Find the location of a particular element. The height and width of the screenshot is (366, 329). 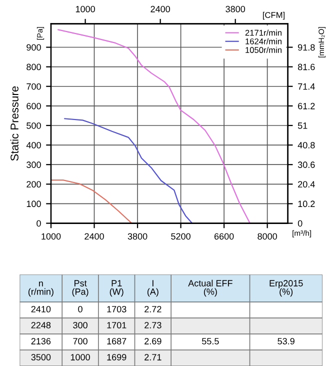

text: 700 is located at coordinates (80, 341).